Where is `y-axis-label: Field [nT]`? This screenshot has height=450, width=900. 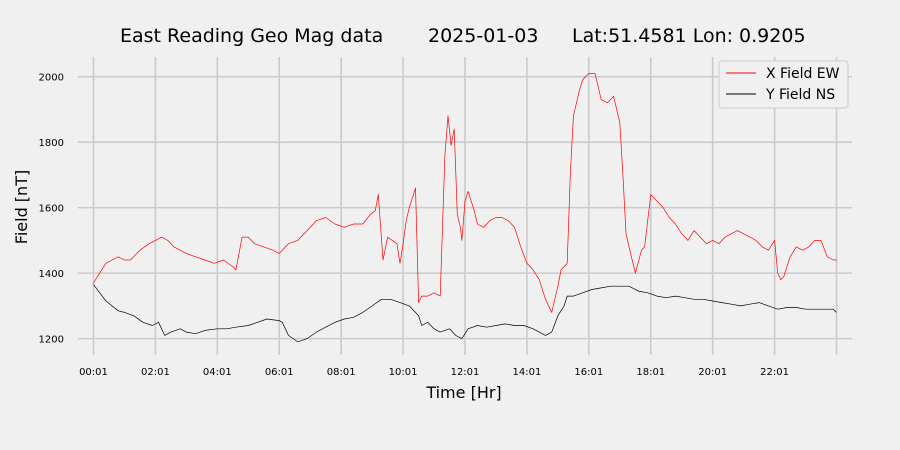 y-axis-label: Field [nT] is located at coordinates (21, 207).